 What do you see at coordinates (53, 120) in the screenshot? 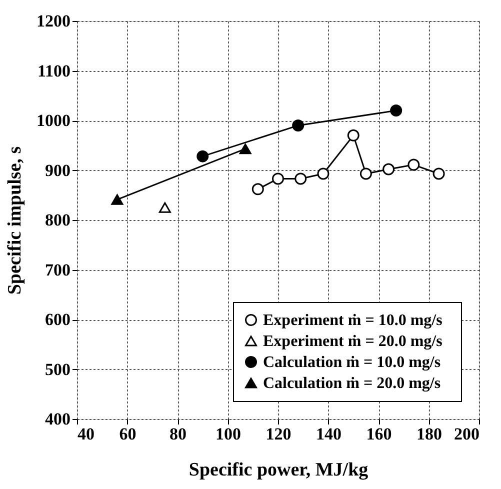
I see `y-tick-label: 1000` at bounding box center [53, 120].